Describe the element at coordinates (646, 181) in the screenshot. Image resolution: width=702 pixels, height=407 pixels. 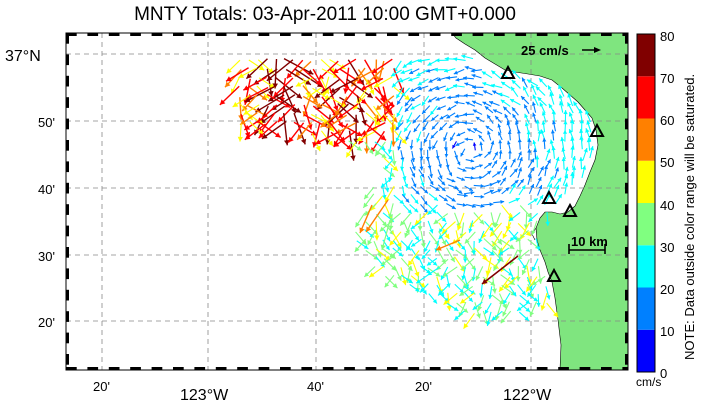
I see `colorbar-segment` at that location.